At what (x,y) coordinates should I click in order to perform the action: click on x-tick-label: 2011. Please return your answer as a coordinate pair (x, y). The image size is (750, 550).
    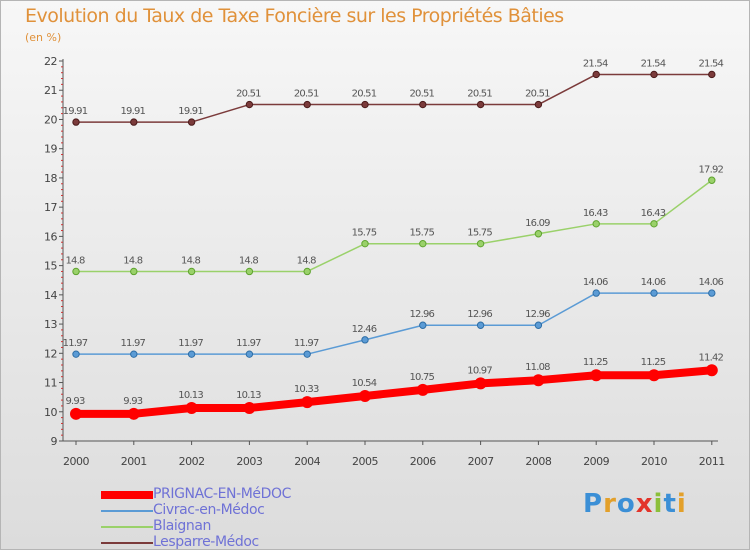
    Looking at the image, I should click on (712, 461).